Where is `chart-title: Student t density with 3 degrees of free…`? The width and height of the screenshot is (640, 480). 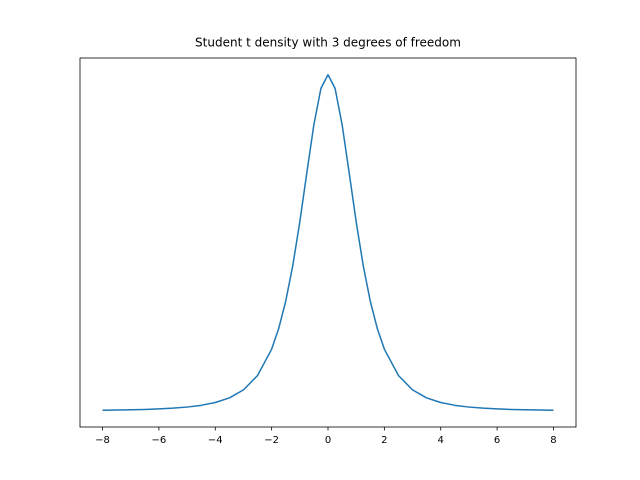 chart-title: Student t density with 3 degrees of free… is located at coordinates (328, 43).